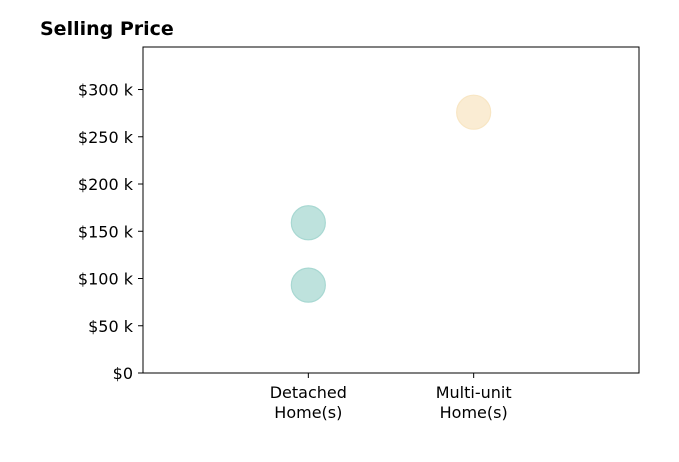 The image size is (679, 462). I want to click on y-tick-label-5: $250 k, so click(106, 137).